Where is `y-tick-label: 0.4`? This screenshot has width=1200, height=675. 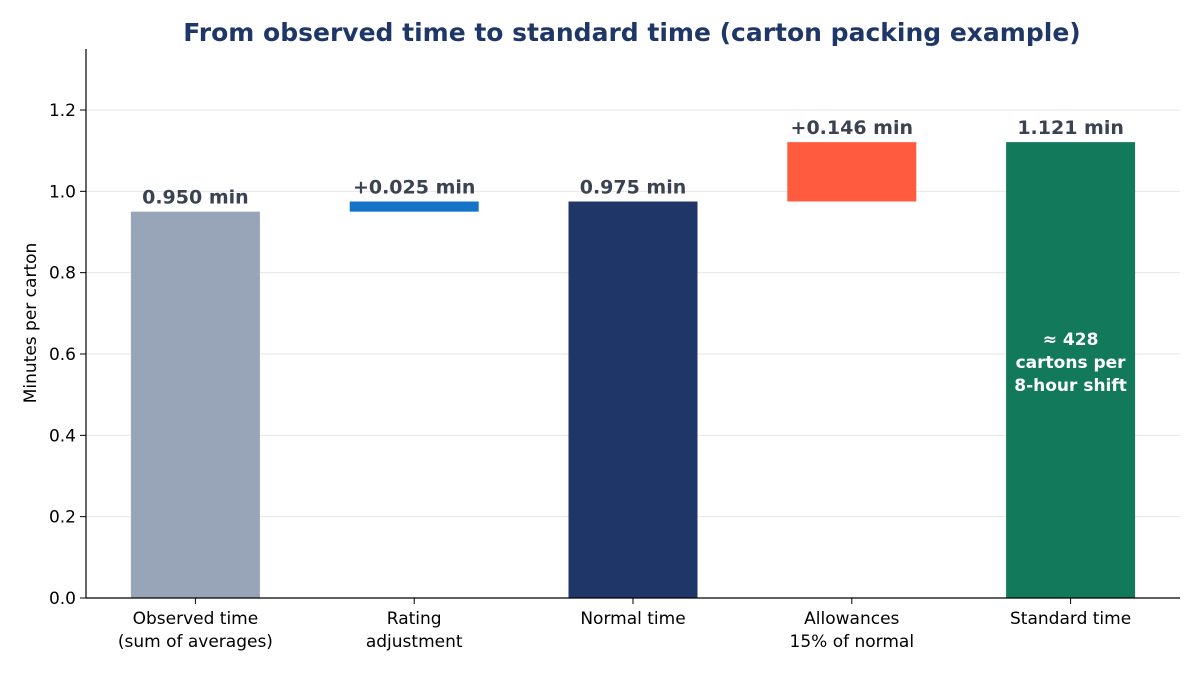 y-tick-label: 0.4 is located at coordinates (62, 436).